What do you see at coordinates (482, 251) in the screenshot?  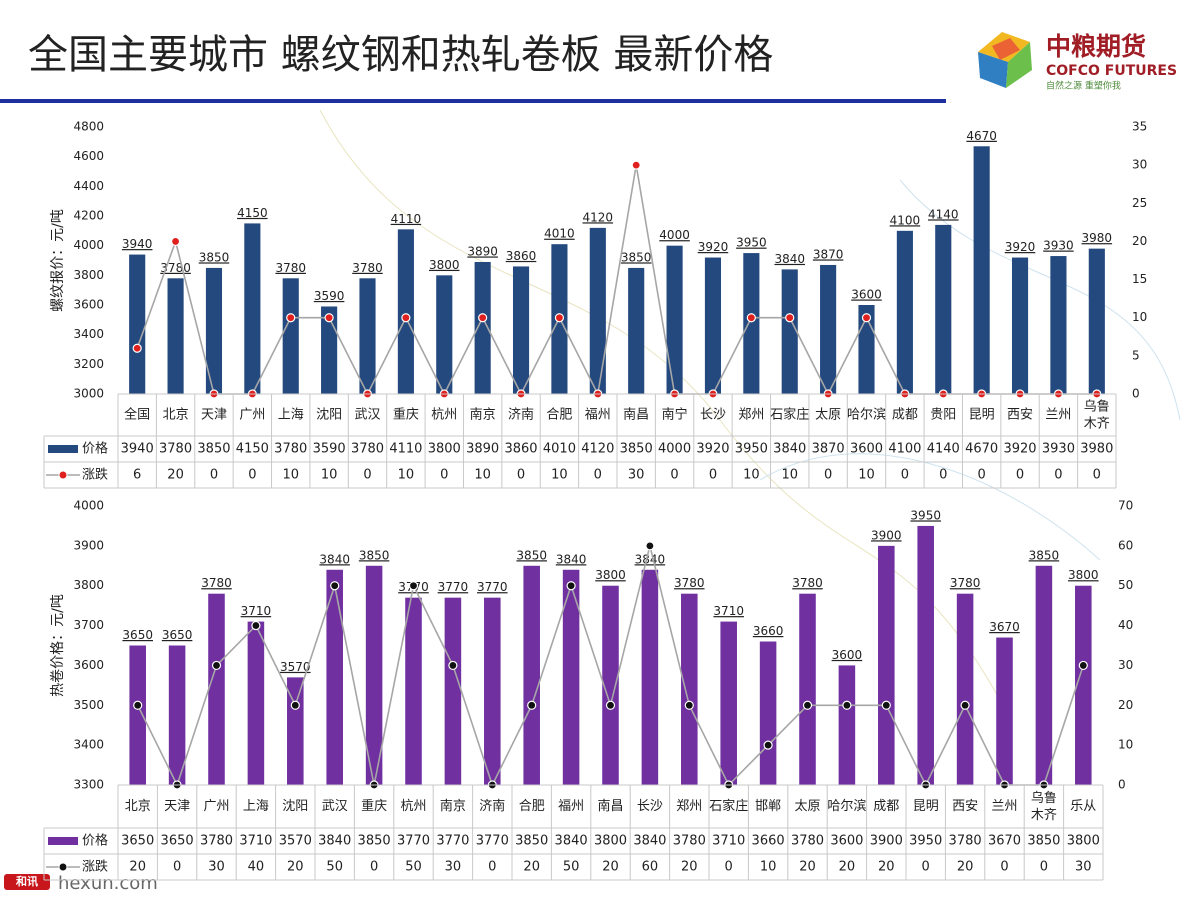 I see `data-label: 3890` at bounding box center [482, 251].